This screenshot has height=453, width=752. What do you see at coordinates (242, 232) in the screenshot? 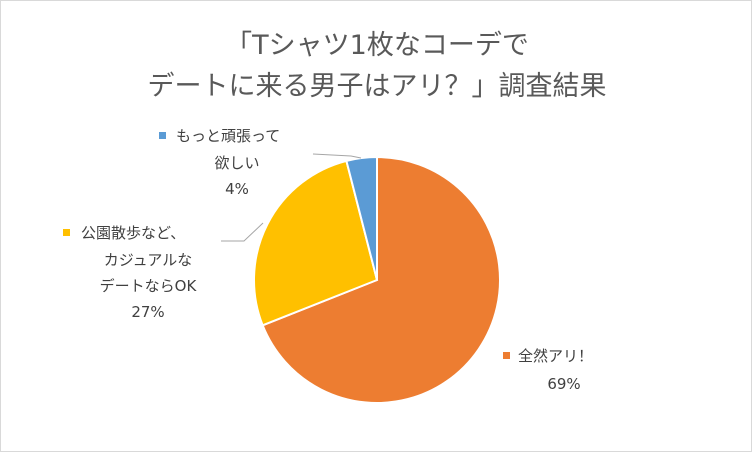
I see `leader-line-casual-ok` at bounding box center [242, 232].